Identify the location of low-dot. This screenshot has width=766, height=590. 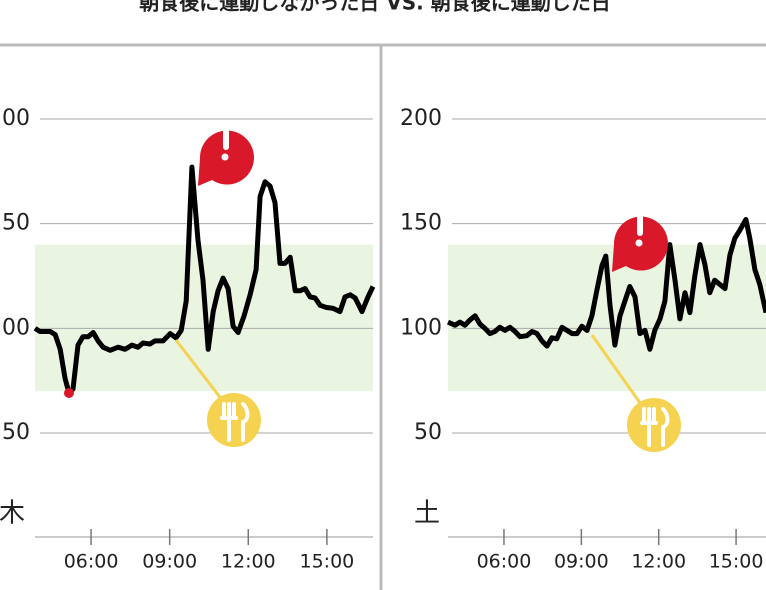
(69, 393).